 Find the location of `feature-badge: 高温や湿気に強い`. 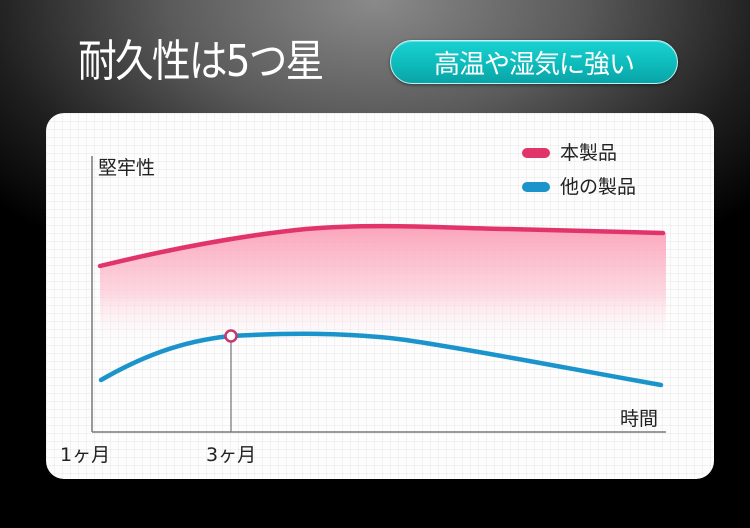

feature-badge: 高温や湿気に強い is located at coordinates (534, 62).